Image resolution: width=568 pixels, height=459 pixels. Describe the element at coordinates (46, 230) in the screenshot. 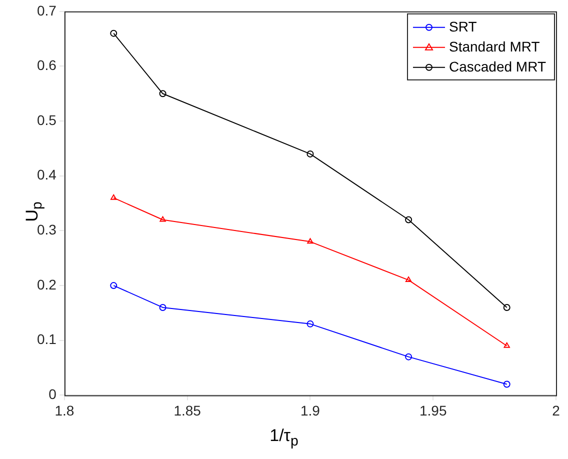

I see `y-tick-label: 0.3` at that location.